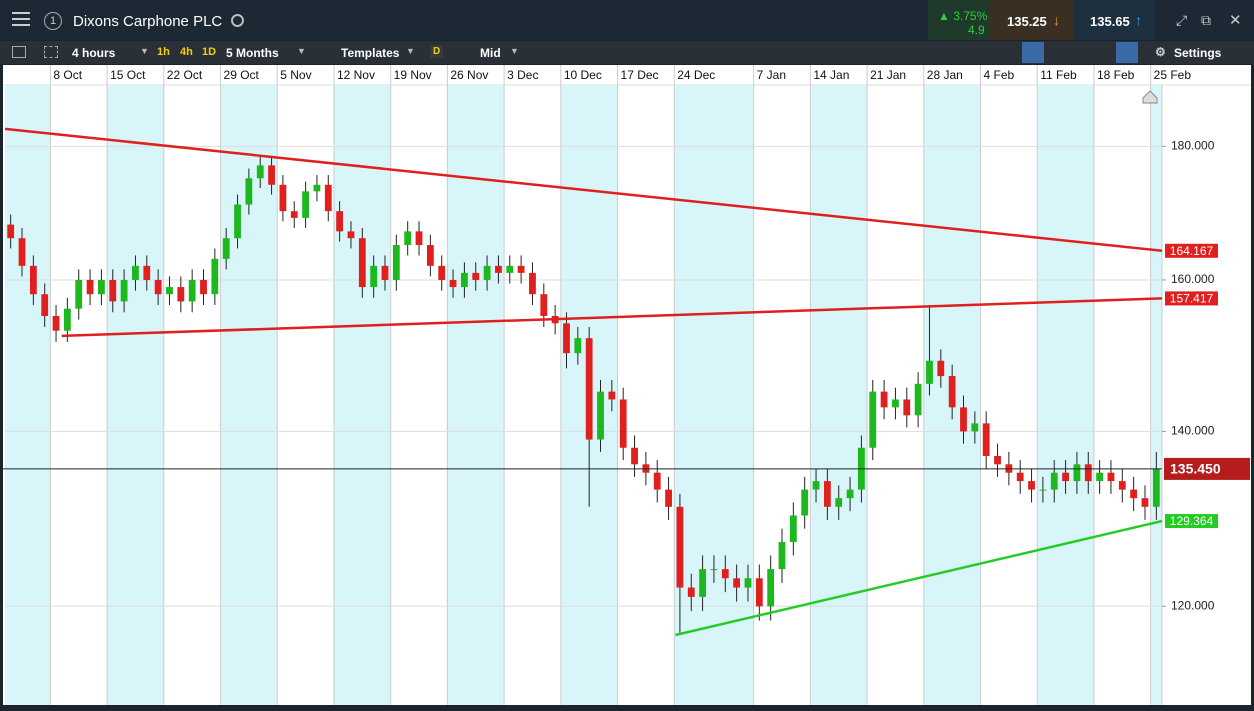 This screenshot has height=711, width=1254. What do you see at coordinates (583, 75) in the screenshot?
I see `x-tick-label: 10 Dec` at bounding box center [583, 75].